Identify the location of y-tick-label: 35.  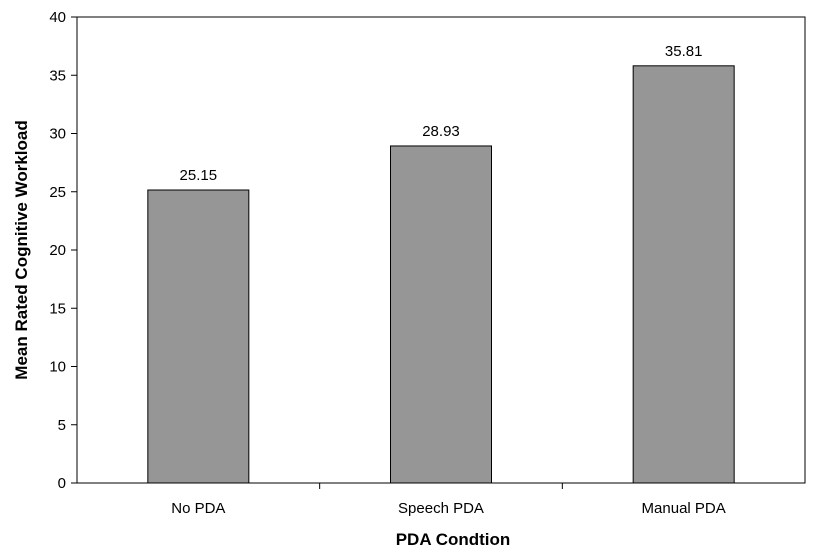
(57, 75).